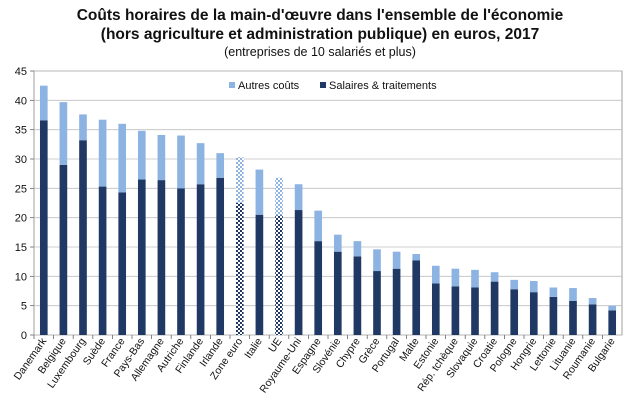 The height and width of the screenshot is (418, 640). Describe the element at coordinates (122, 158) in the screenshot. I see `bar-autres-france` at that location.